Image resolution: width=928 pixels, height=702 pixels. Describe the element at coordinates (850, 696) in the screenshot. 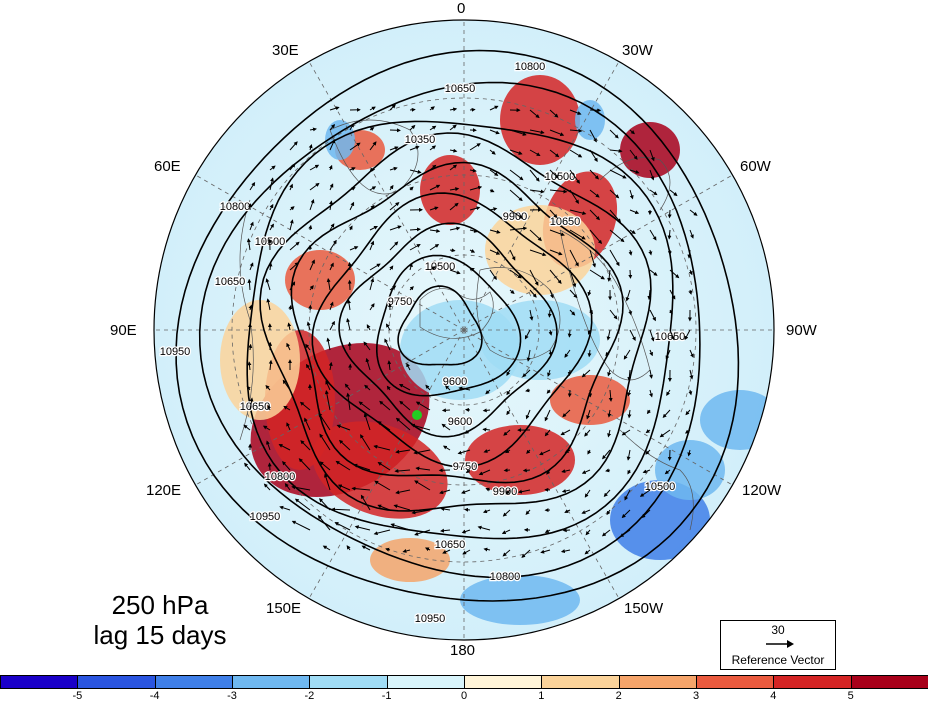

I see `colorbar-tick-label: 5` at that location.